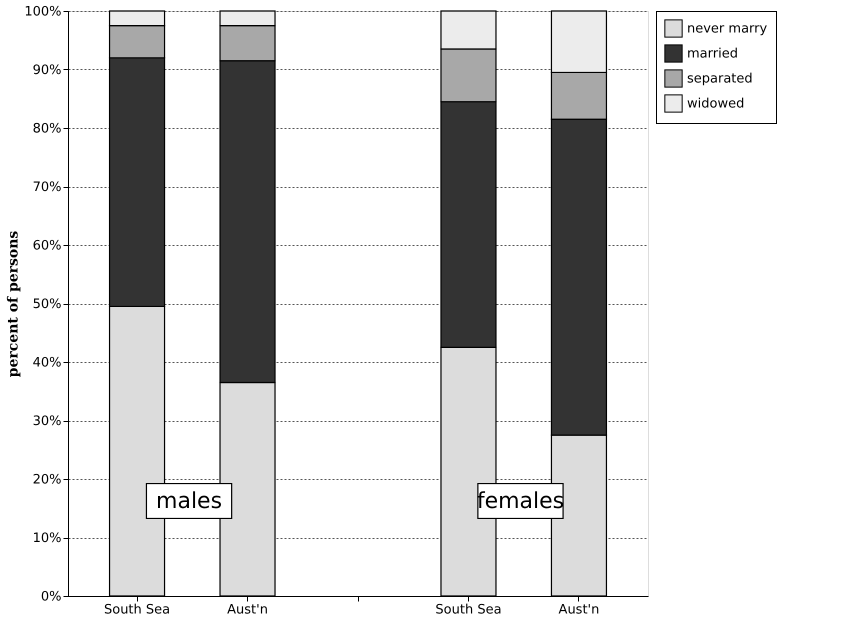 The height and width of the screenshot is (643, 859). What do you see at coordinates (715, 104) in the screenshot?
I see `legend-label: widowed` at bounding box center [715, 104].